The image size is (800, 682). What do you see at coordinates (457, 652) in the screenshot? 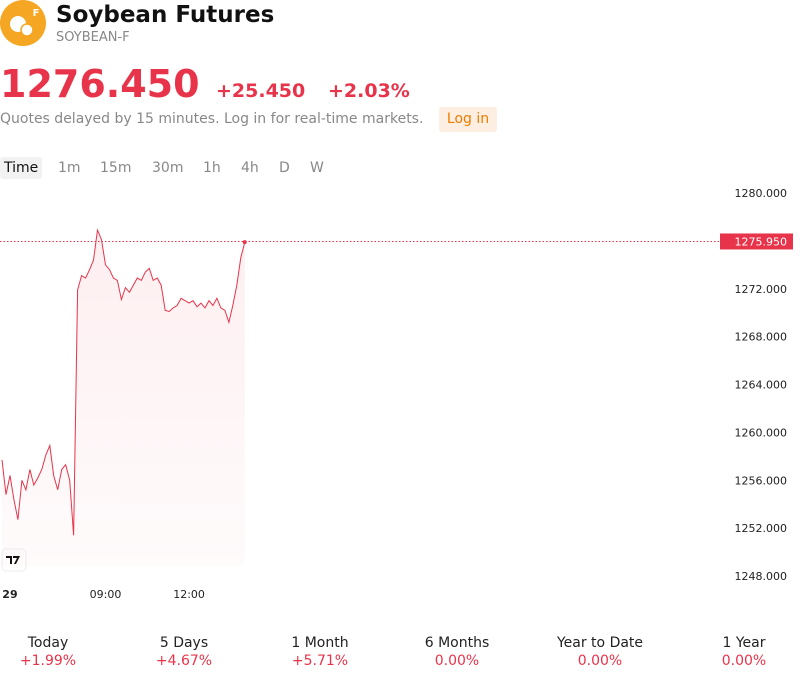
I see `performance-item: 6 Months 0.00%` at bounding box center [457, 652].